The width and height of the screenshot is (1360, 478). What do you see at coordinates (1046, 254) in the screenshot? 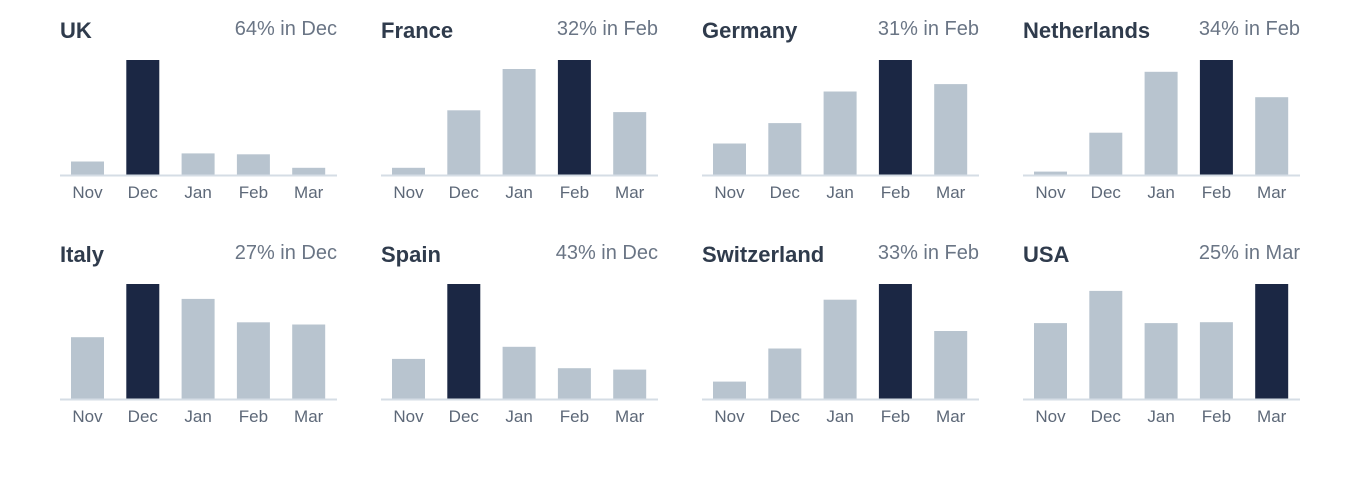
I see `panel-title: USA` at bounding box center [1046, 254].